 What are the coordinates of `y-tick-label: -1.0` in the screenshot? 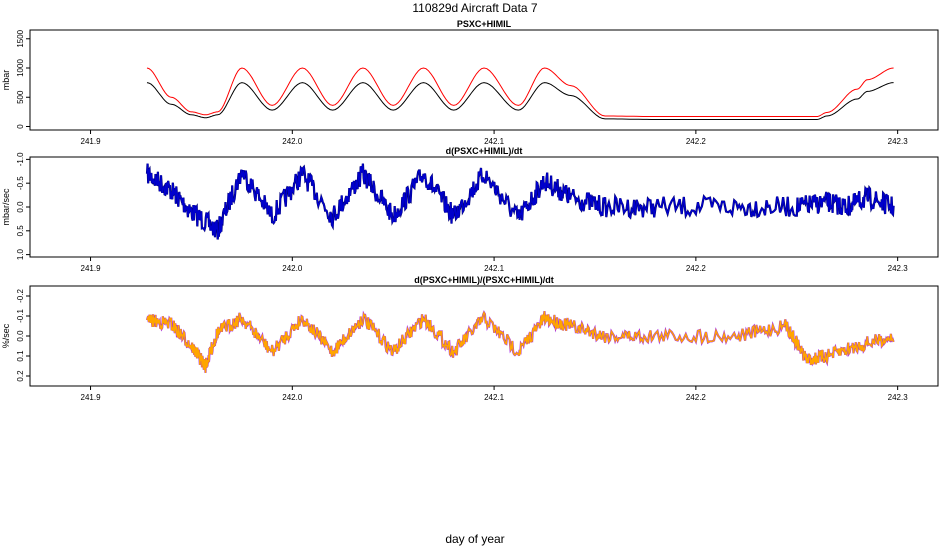 It's located at (20, 159).